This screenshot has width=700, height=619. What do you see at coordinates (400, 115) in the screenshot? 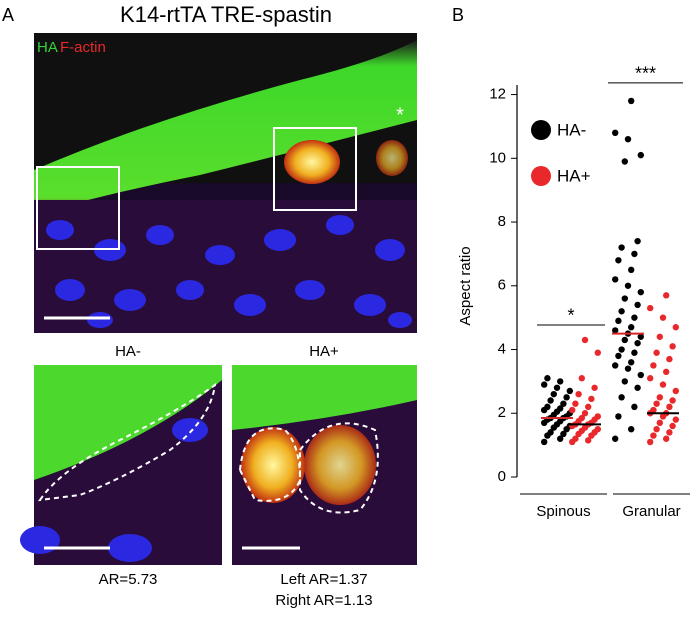
I see `asterisk: *` at bounding box center [400, 115].